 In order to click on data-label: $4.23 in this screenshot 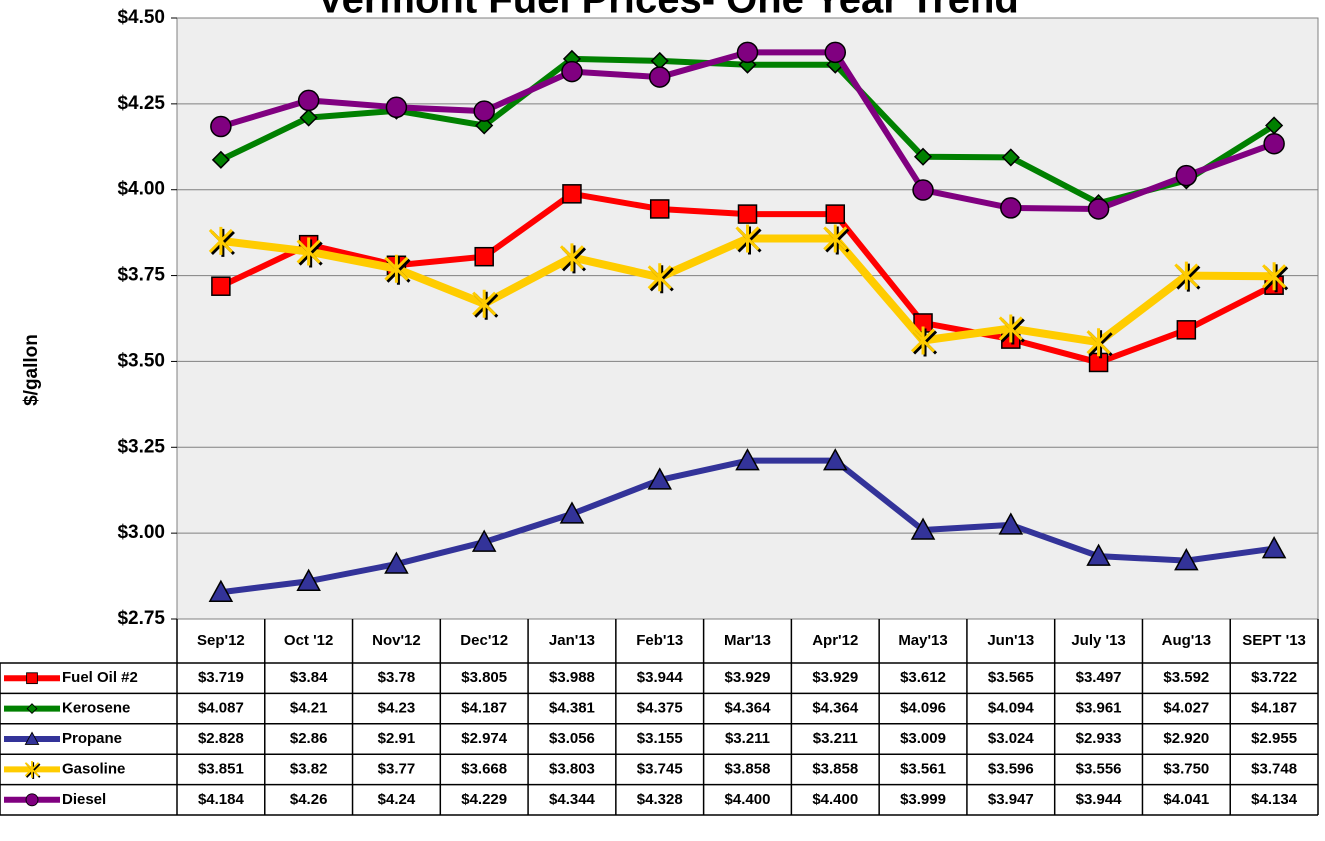, I will do `click(397, 708)`.